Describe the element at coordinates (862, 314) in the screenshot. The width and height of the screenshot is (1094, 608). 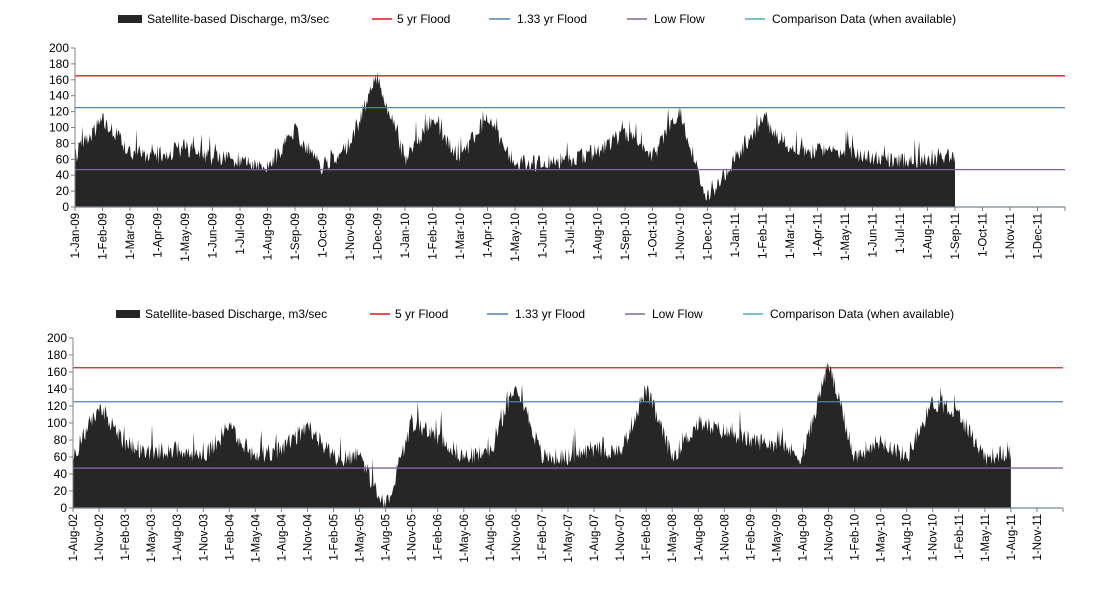
I see `legend-label-comparison-2: Comparison Data (when available)` at that location.